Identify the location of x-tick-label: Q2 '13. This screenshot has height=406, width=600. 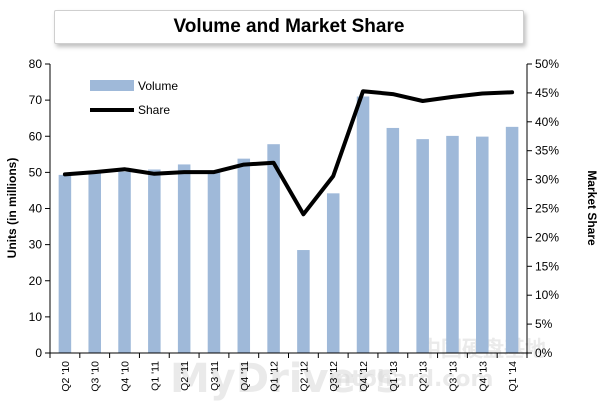
(424, 376).